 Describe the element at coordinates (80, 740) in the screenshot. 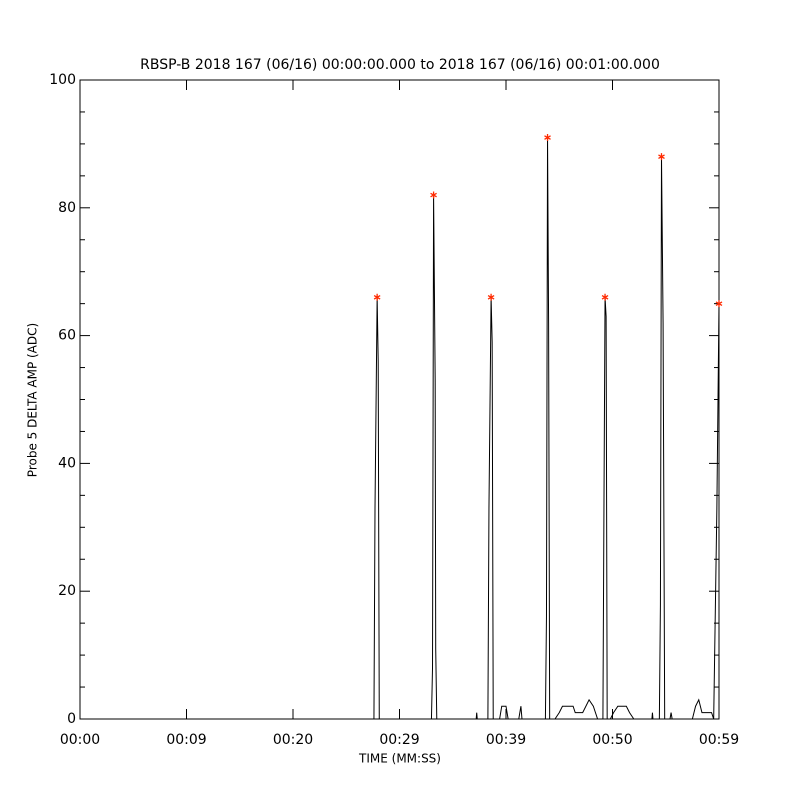

I see `x-tick-label: 00:00` at that location.